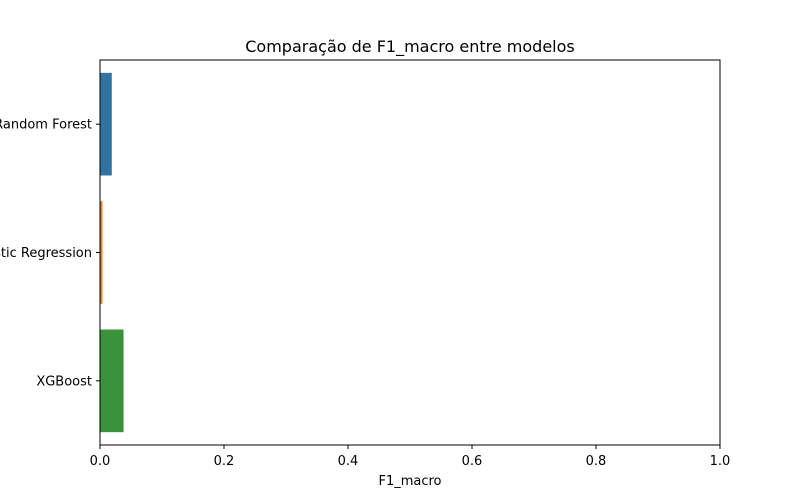  What do you see at coordinates (409, 47) in the screenshot?
I see `chart-title: Comparação de F1_macro entre modelos` at bounding box center [409, 47].